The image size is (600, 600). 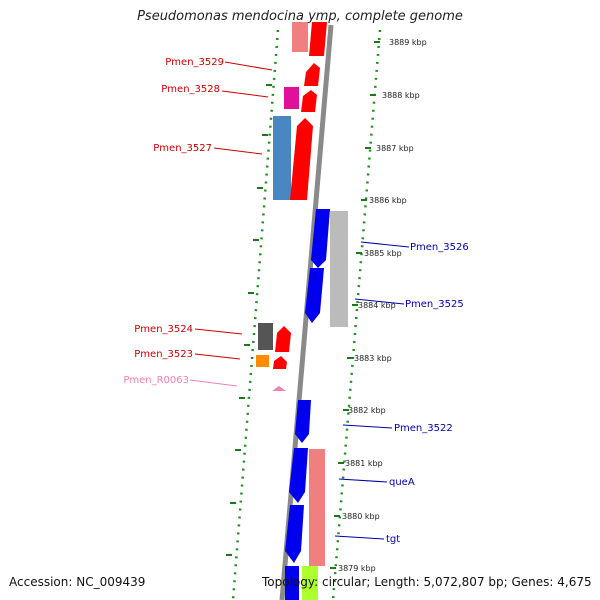 I want to click on gene-blue-queA, so click(x=298, y=475).